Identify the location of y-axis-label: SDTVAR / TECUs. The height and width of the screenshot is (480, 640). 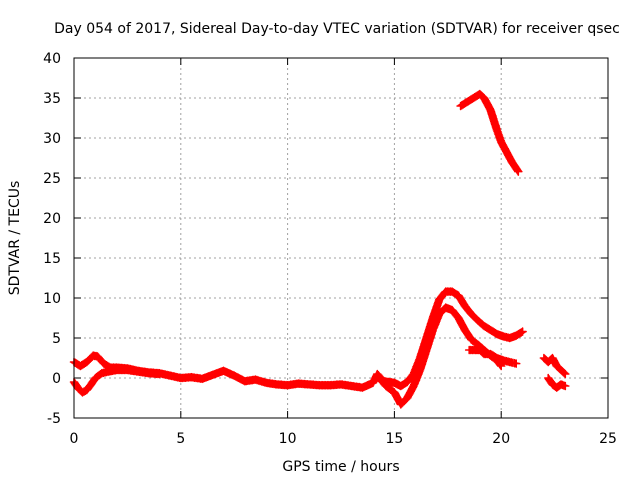
(15, 238).